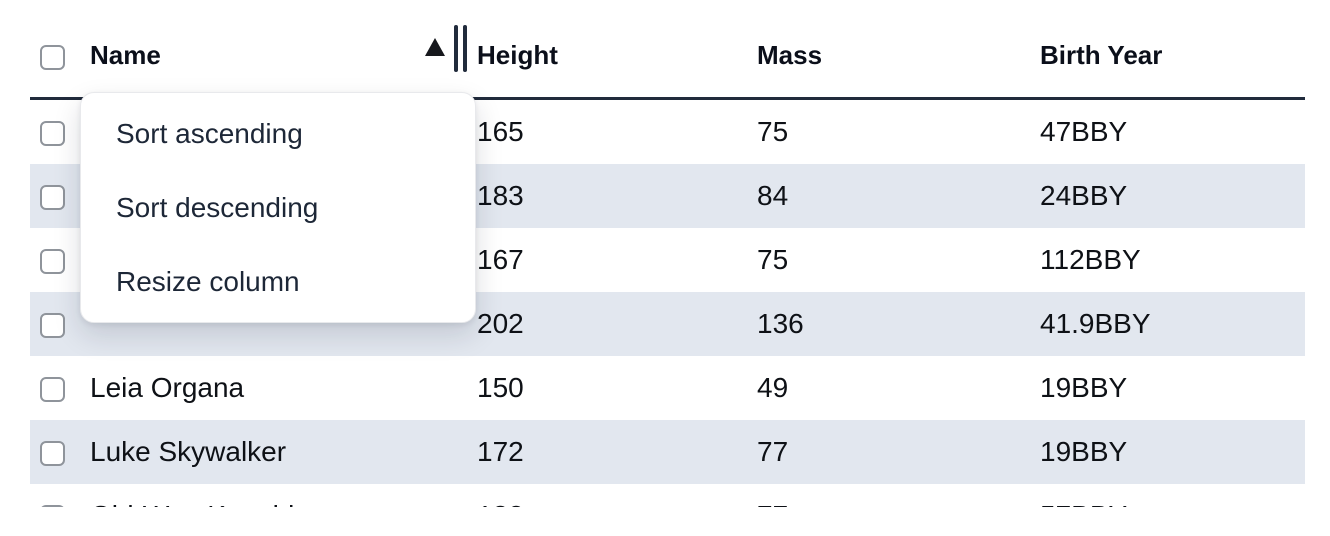  Describe the element at coordinates (125, 55) in the screenshot. I see `column-header-name-label: Name` at that location.